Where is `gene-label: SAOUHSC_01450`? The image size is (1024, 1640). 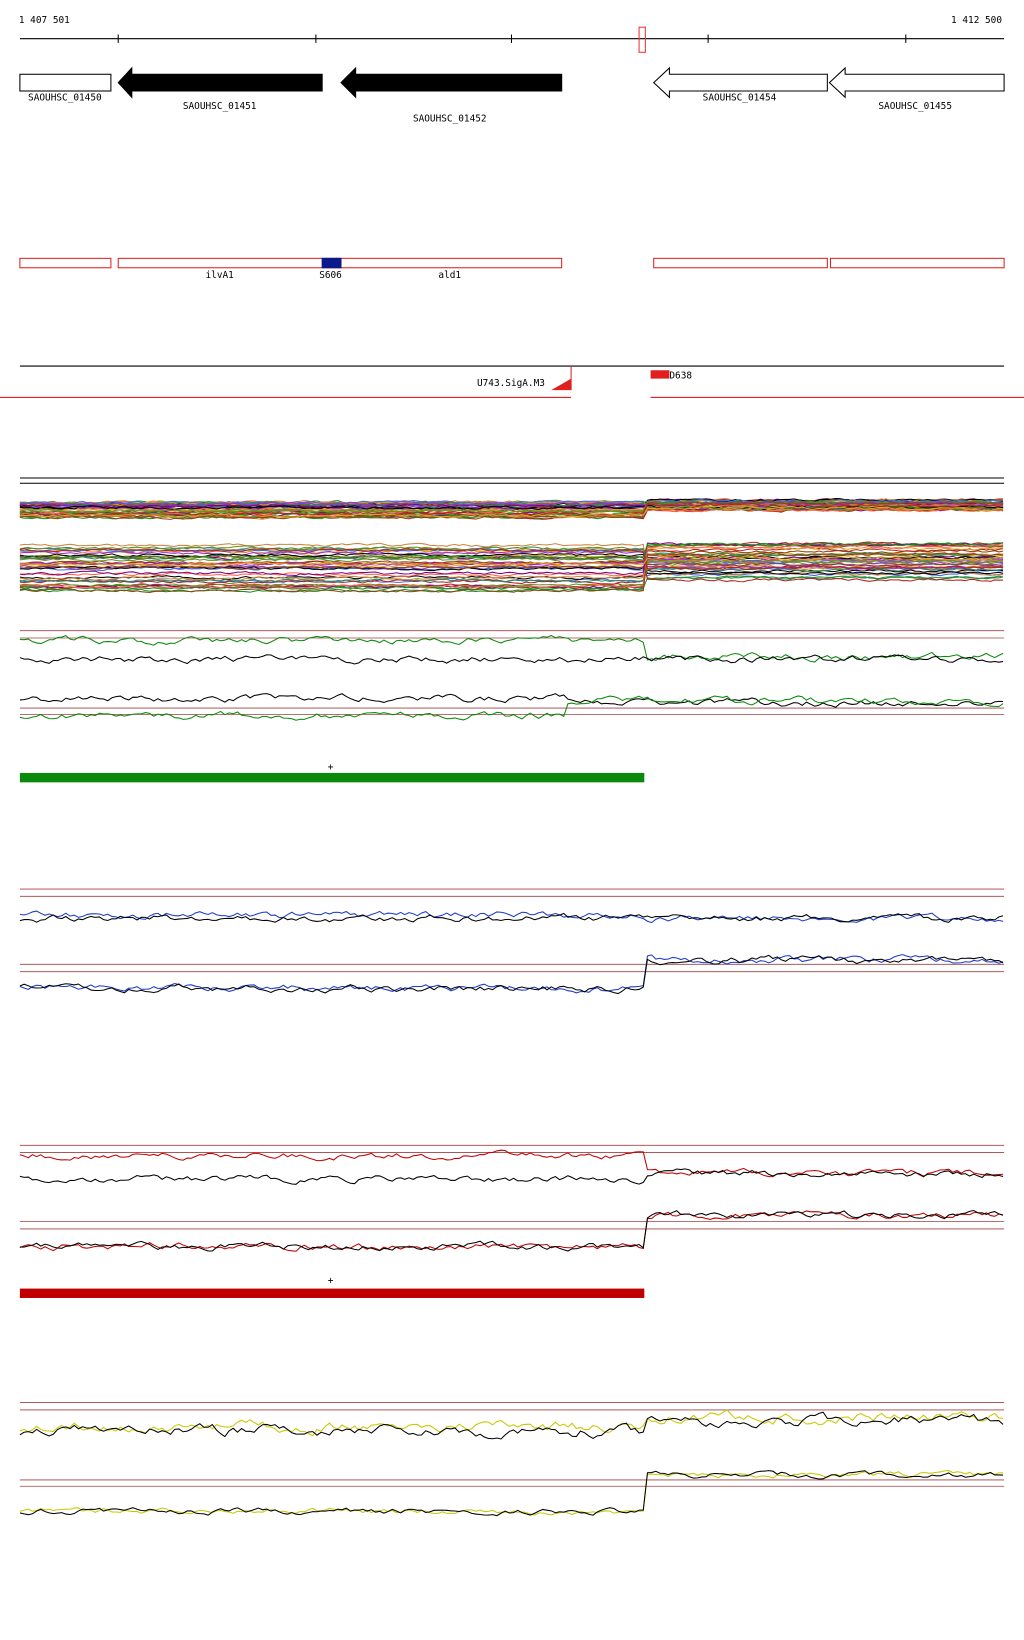
gene-label: SAOUHSC_01450 is located at coordinates (65, 97).